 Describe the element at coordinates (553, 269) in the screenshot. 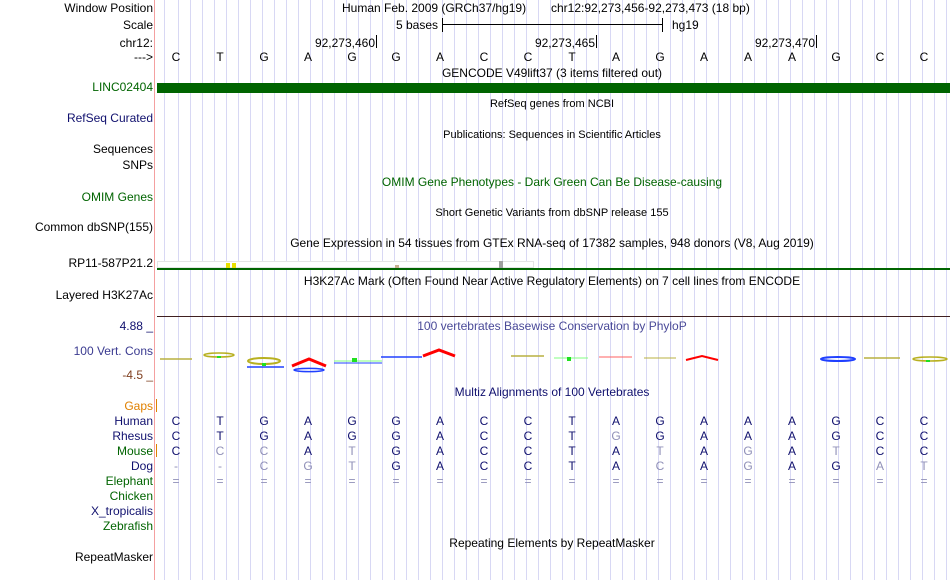

I see `gtex-gene-line` at that location.